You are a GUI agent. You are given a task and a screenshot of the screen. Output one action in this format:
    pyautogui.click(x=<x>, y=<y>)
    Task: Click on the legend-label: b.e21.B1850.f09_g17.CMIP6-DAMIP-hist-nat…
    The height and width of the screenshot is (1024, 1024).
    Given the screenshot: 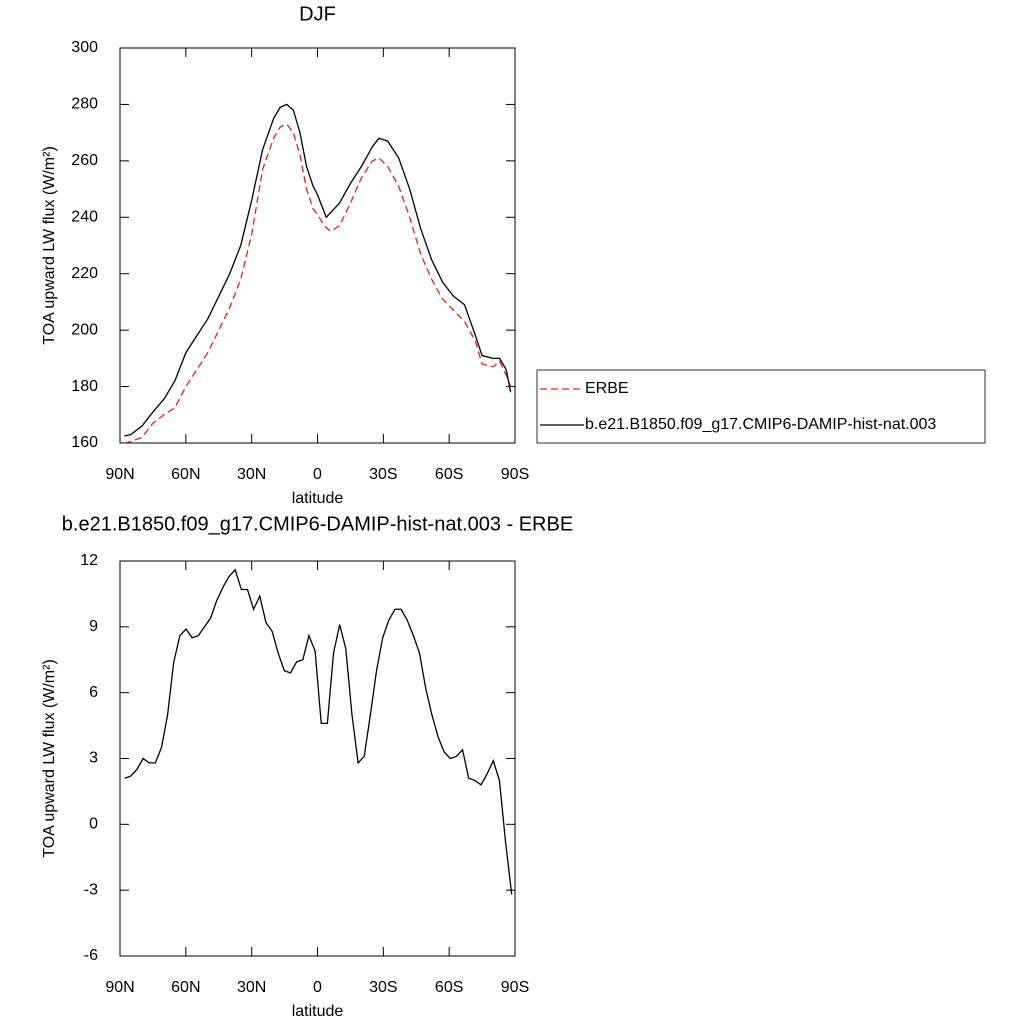 What is the action you would take?
    pyautogui.click(x=760, y=424)
    